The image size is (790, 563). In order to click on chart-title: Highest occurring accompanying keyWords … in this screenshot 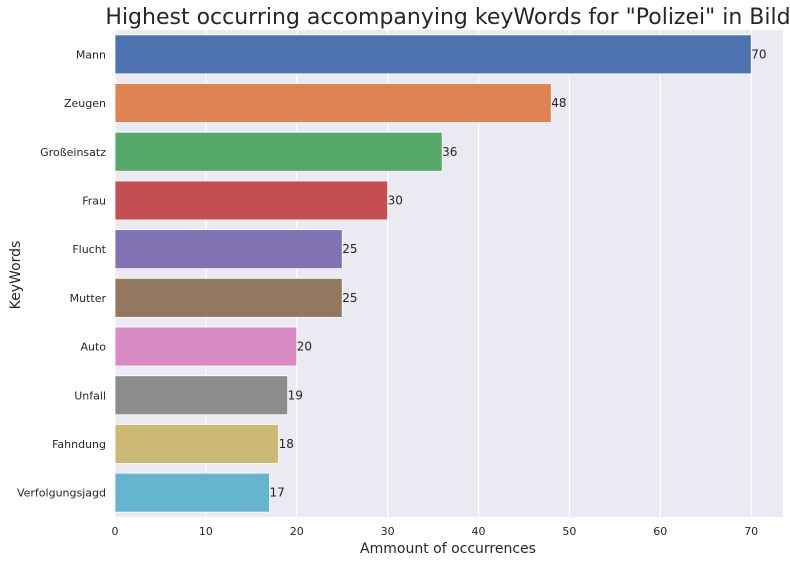, I will do `click(447, 17)`.